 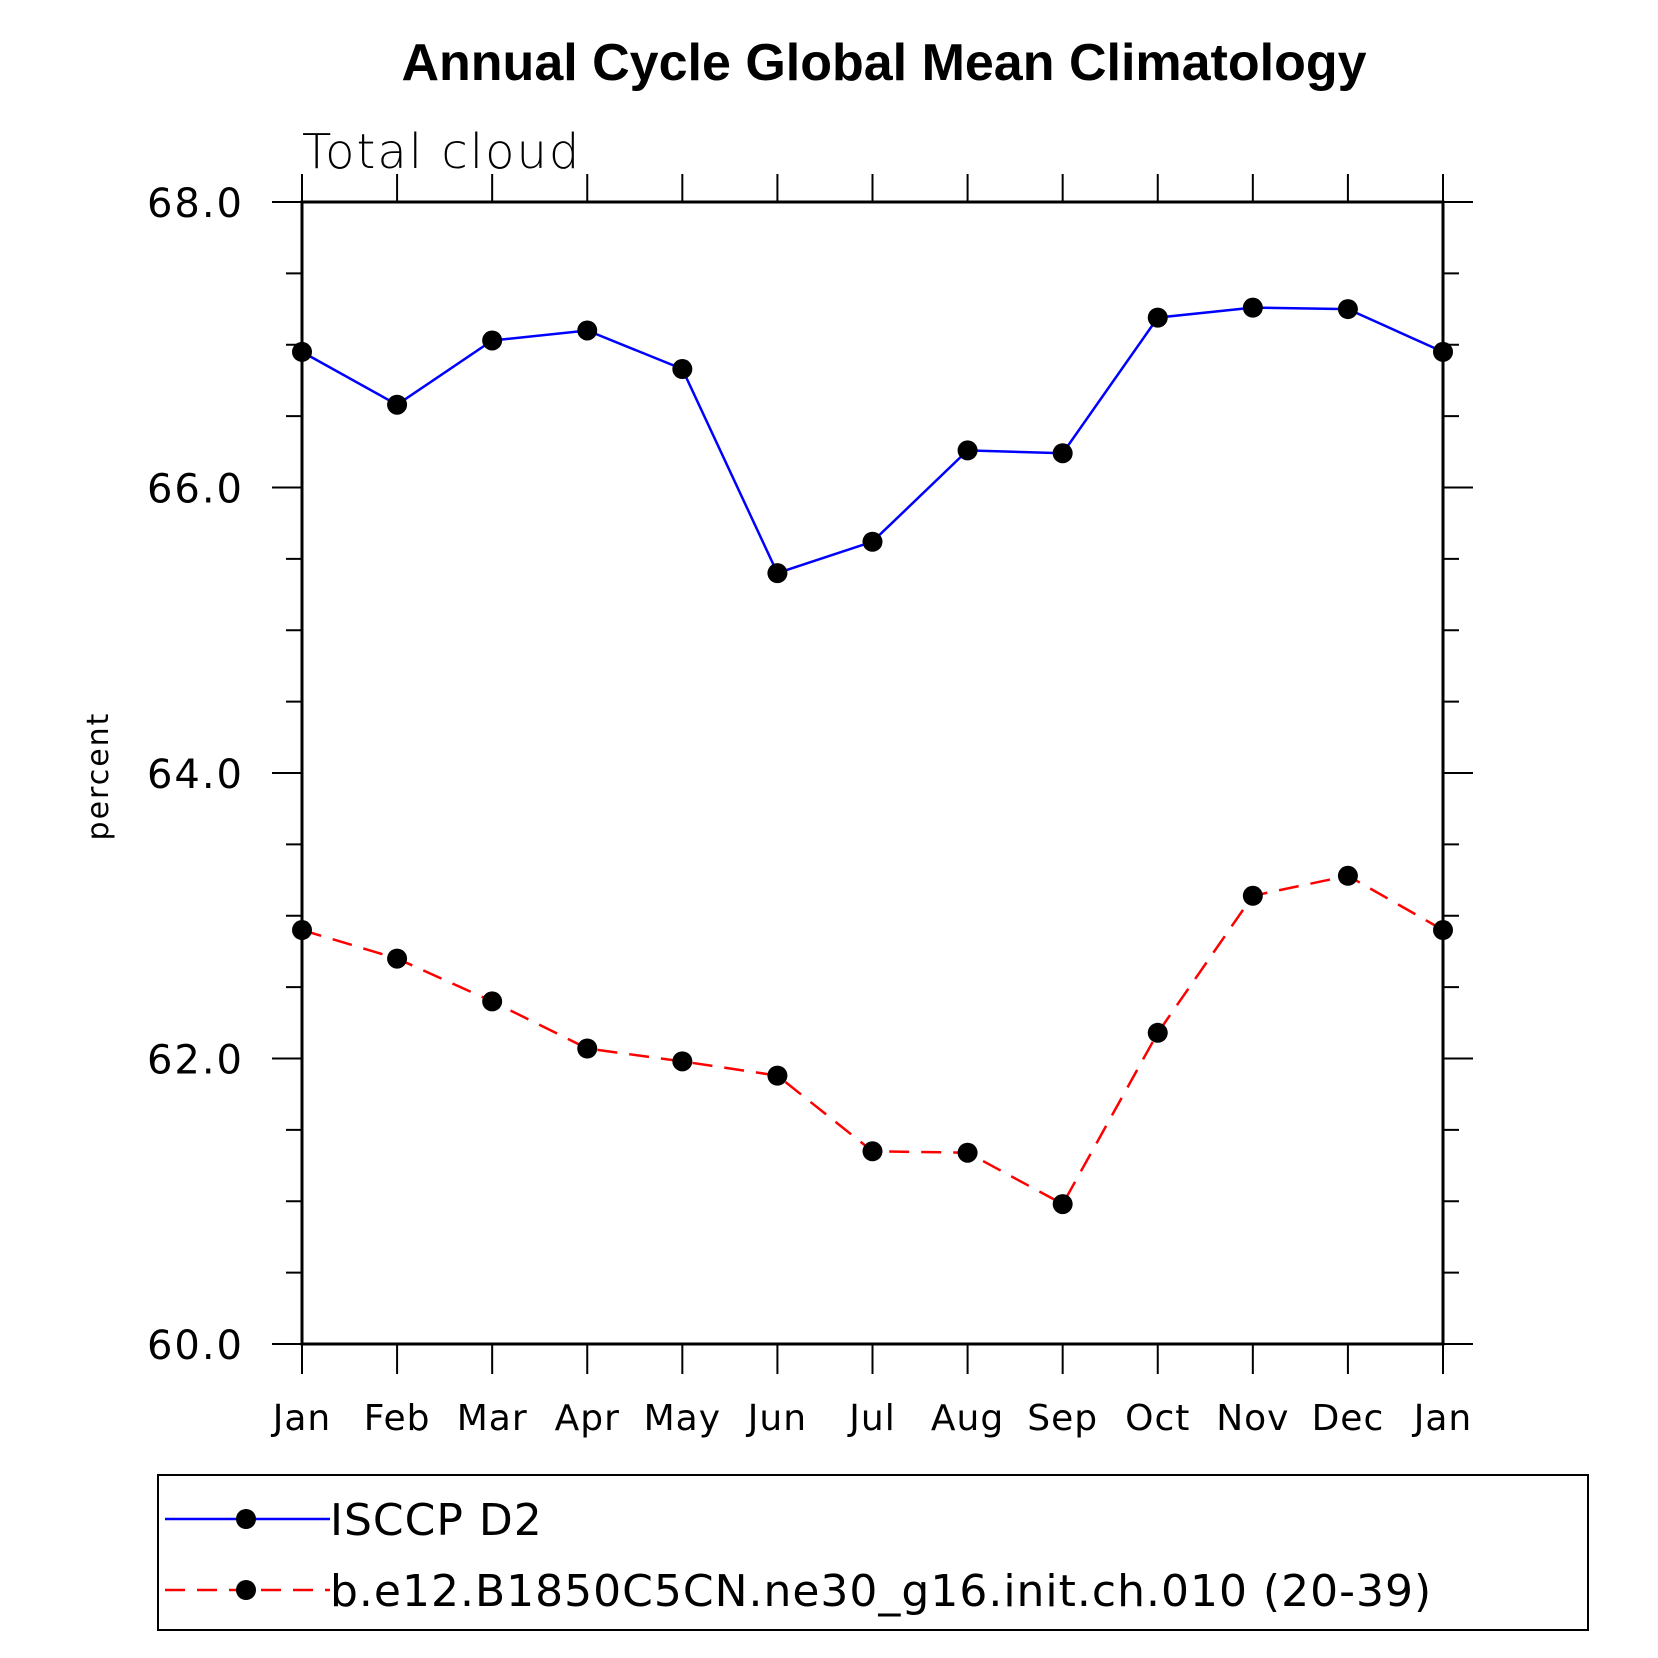 What do you see at coordinates (1348, 1418) in the screenshot?
I see `x-tick-label: Dec` at bounding box center [1348, 1418].